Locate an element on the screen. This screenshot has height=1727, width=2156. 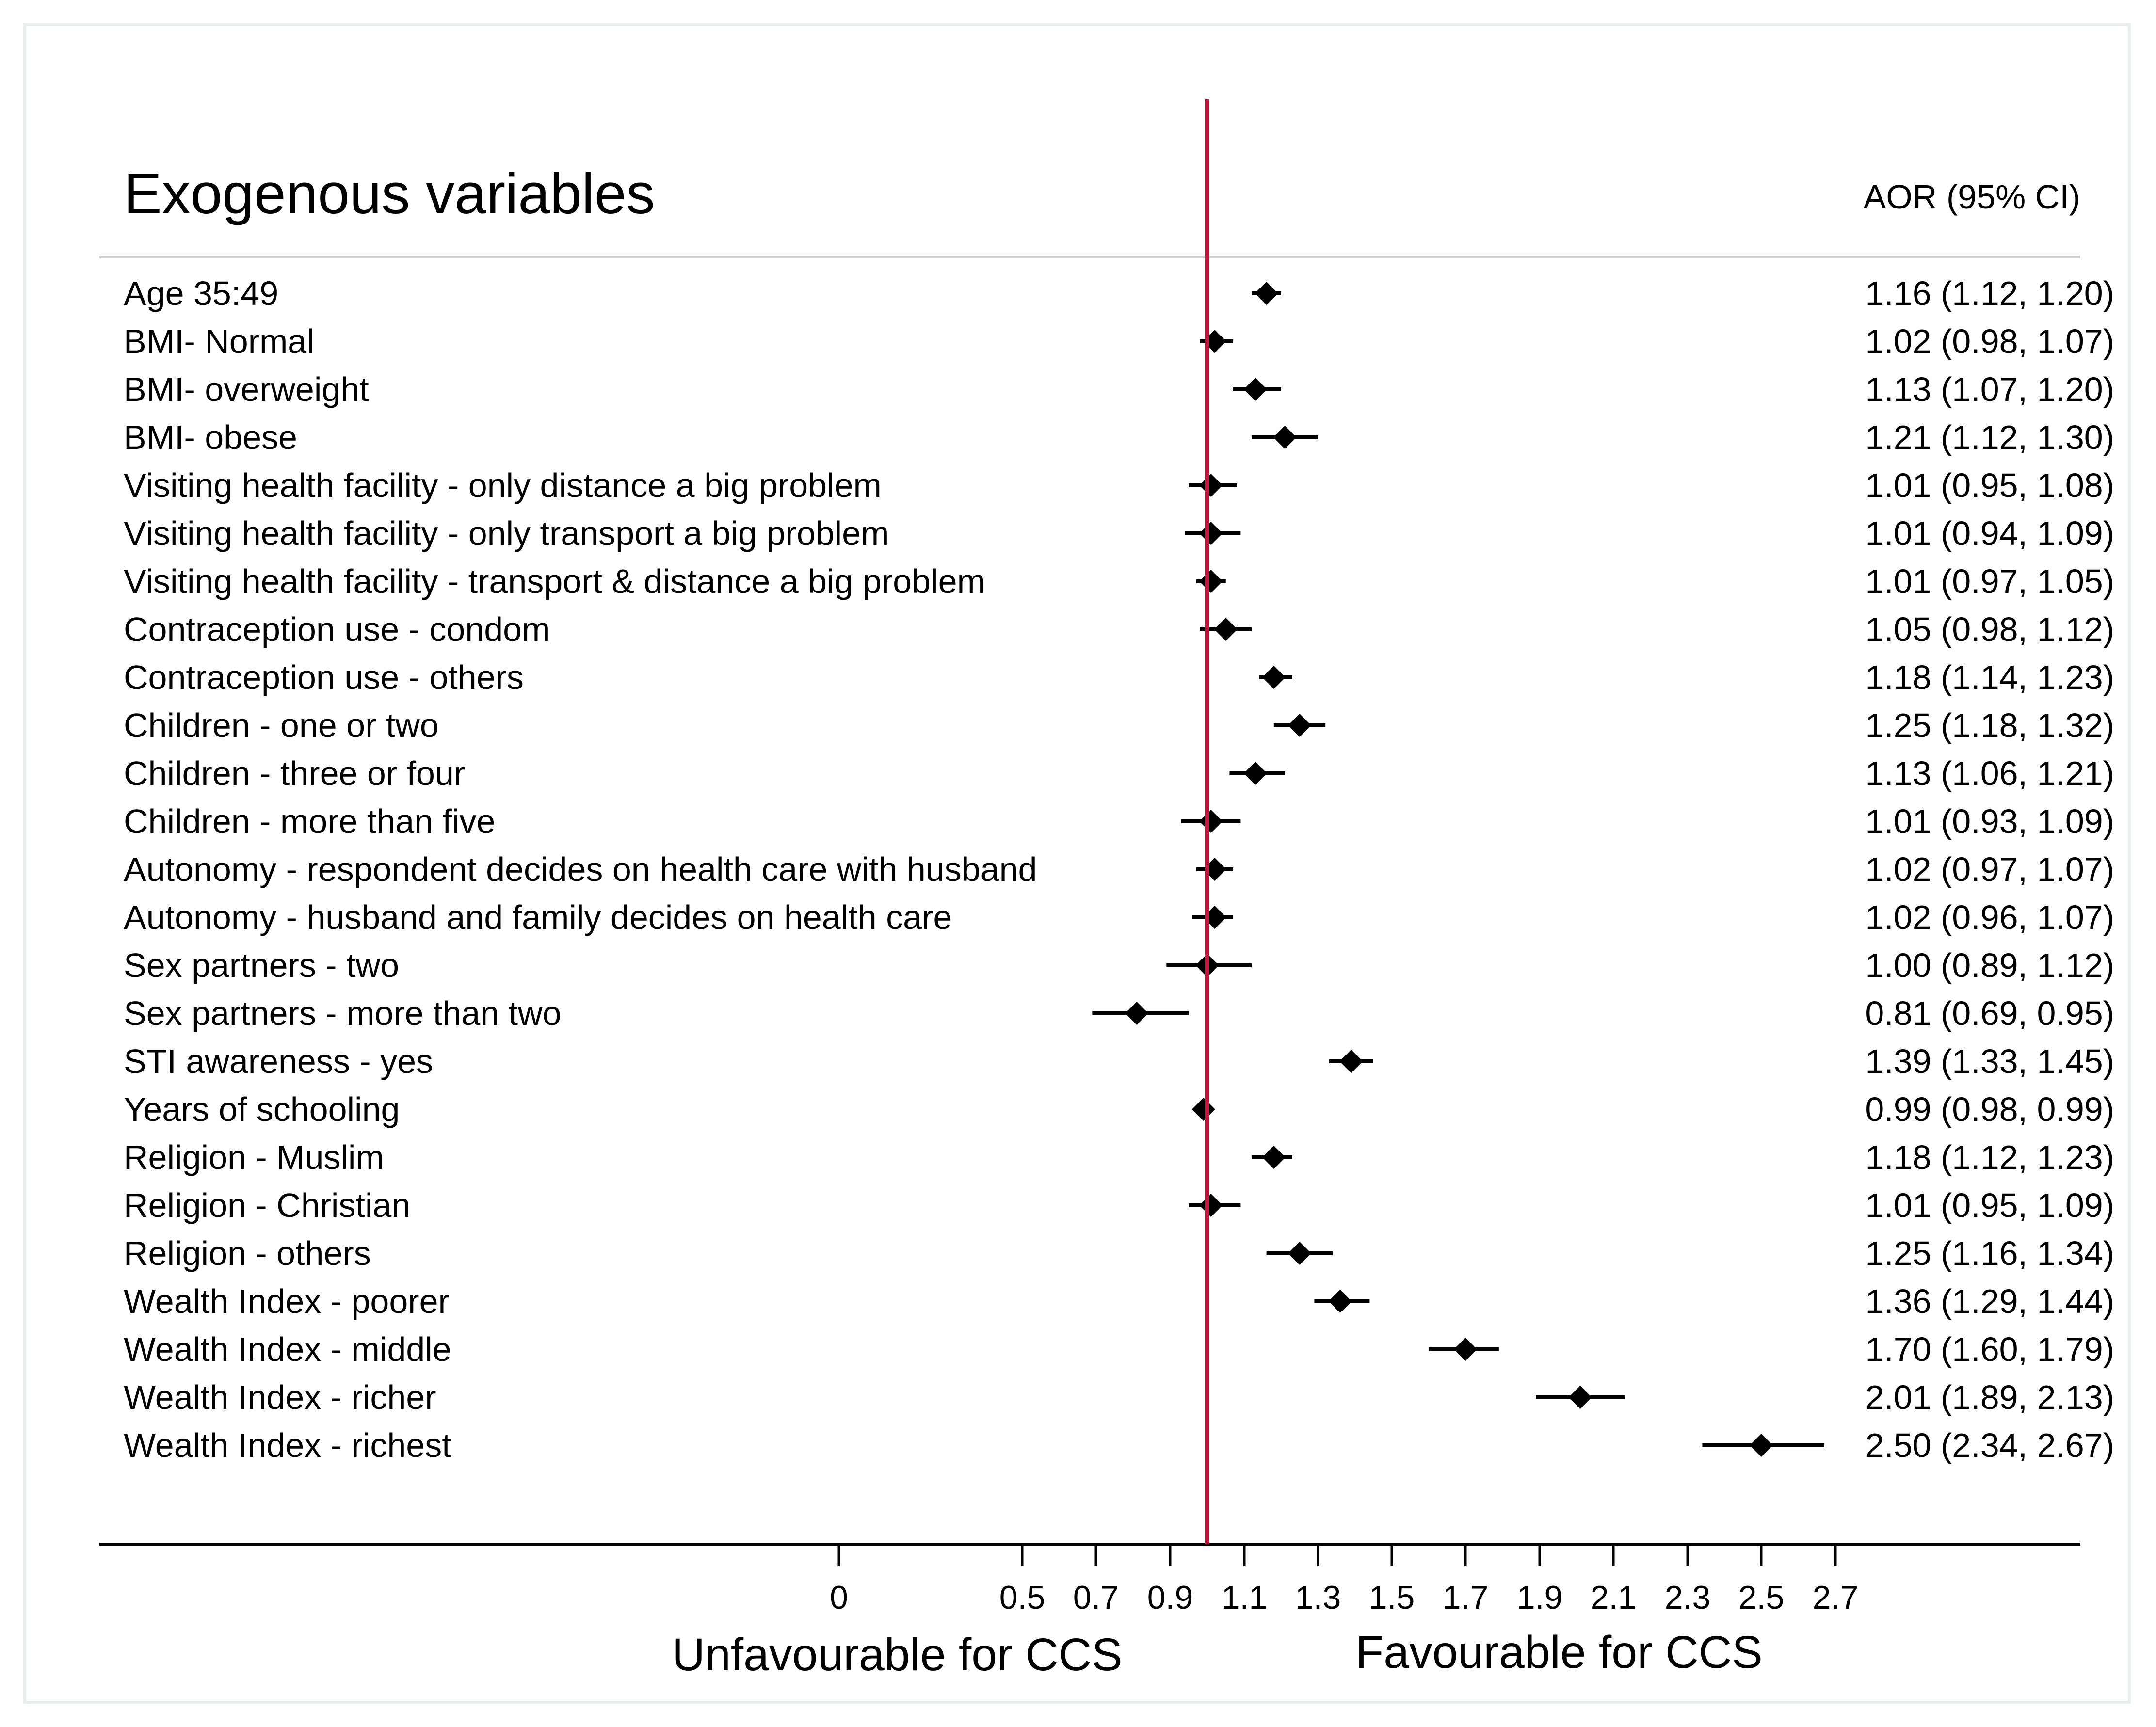
ci-value: 1.01 (0.95, 1.08) is located at coordinates (1989, 485).